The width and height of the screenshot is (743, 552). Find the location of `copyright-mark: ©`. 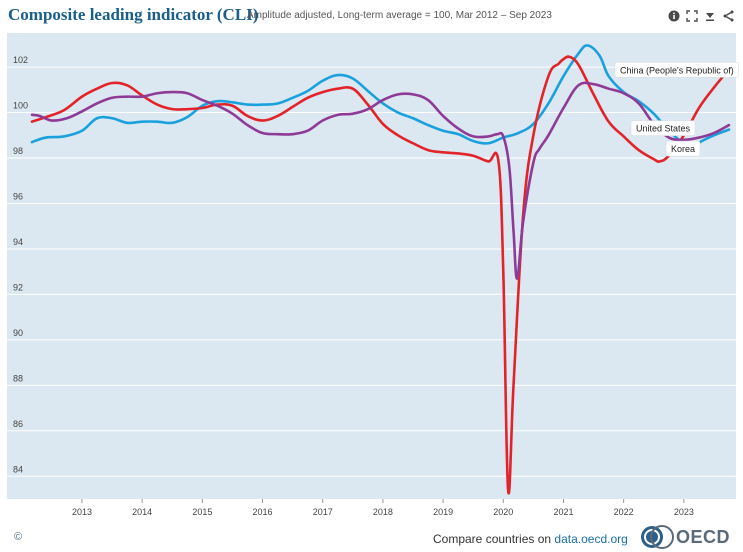

copyright-mark: © is located at coordinates (18, 537).